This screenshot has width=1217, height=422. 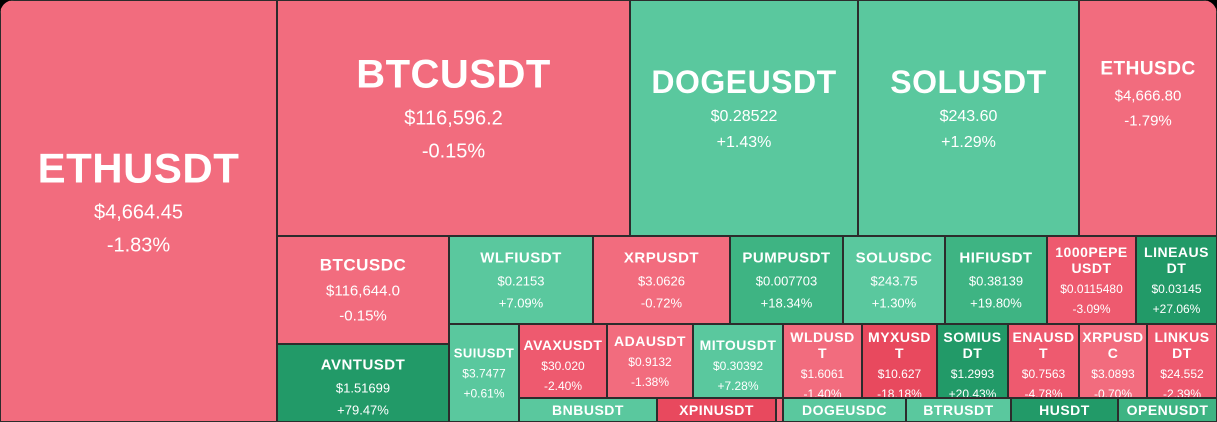 I want to click on tile-symbol: MYXUSDT, so click(x=899, y=345).